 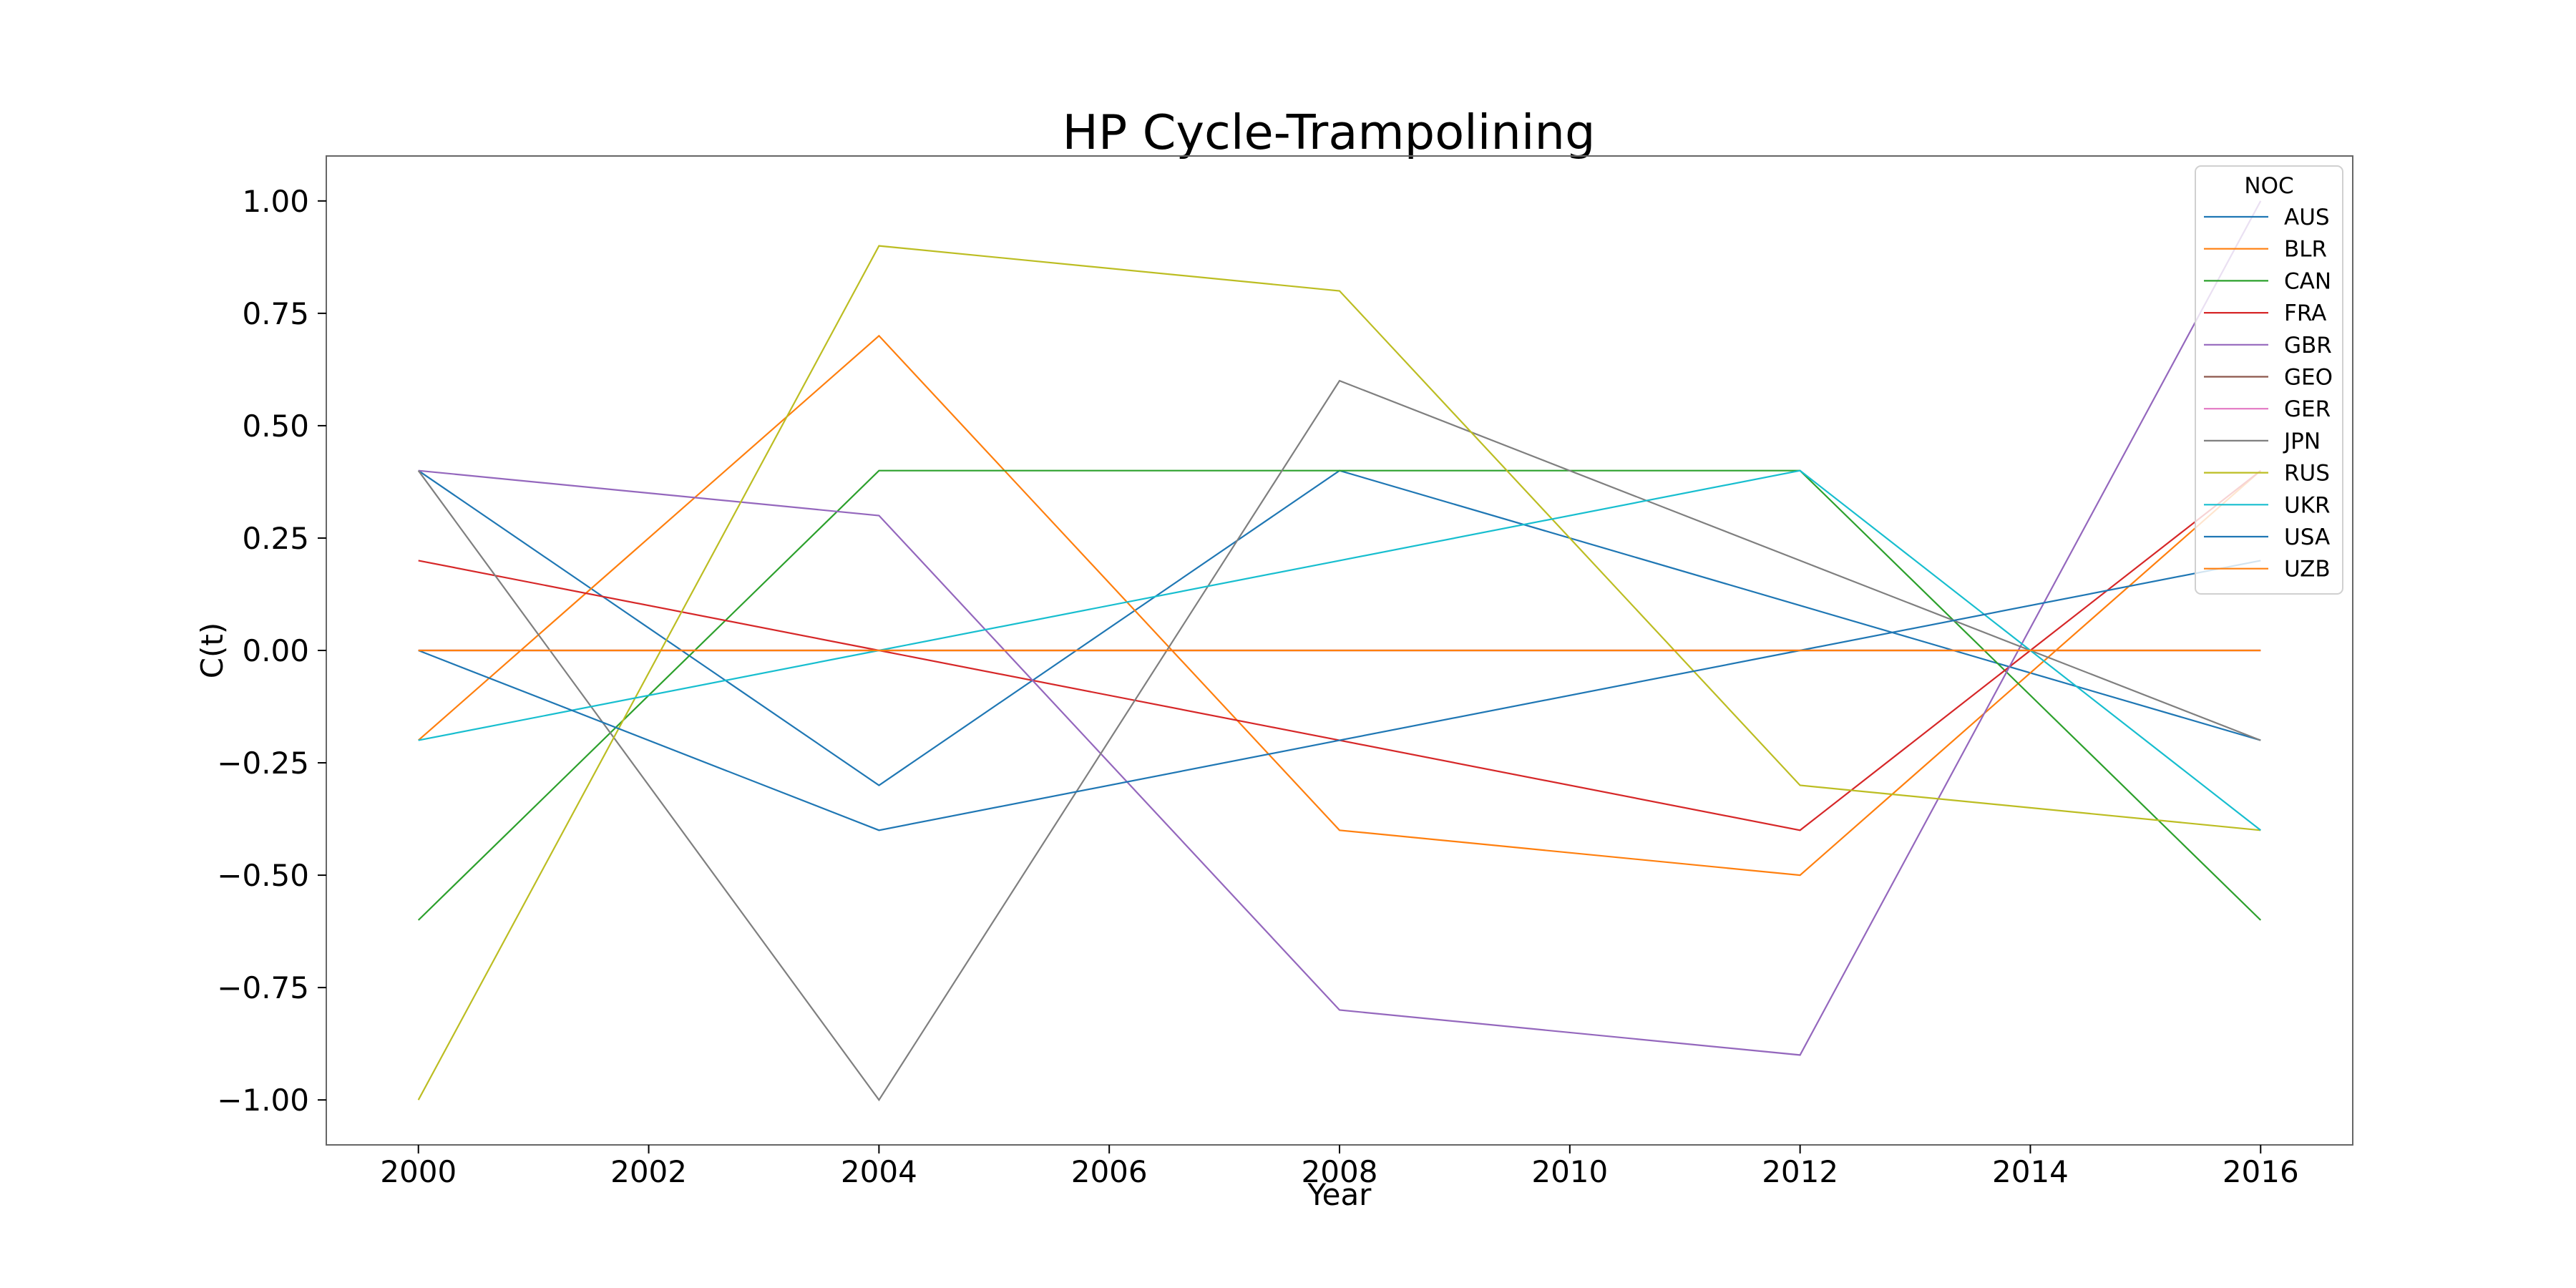 I want to click on x-tick-label: 2006, so click(x=1109, y=1171).